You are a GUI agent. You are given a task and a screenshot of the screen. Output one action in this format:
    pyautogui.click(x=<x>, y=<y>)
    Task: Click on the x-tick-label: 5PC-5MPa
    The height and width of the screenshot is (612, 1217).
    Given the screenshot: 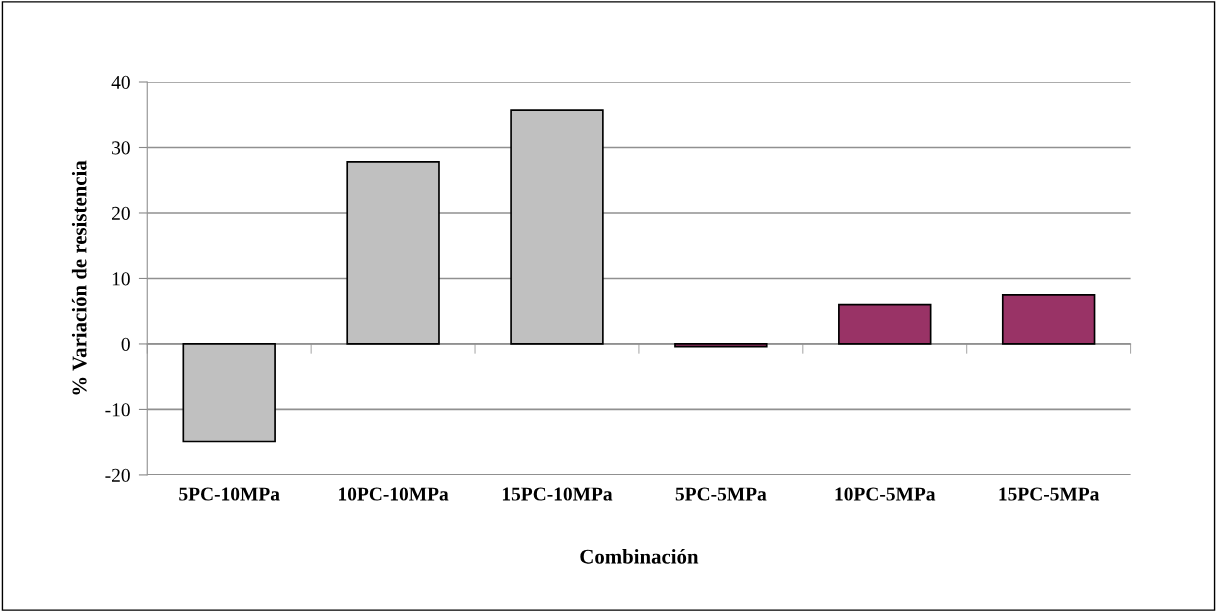 What is the action you would take?
    pyautogui.click(x=721, y=494)
    